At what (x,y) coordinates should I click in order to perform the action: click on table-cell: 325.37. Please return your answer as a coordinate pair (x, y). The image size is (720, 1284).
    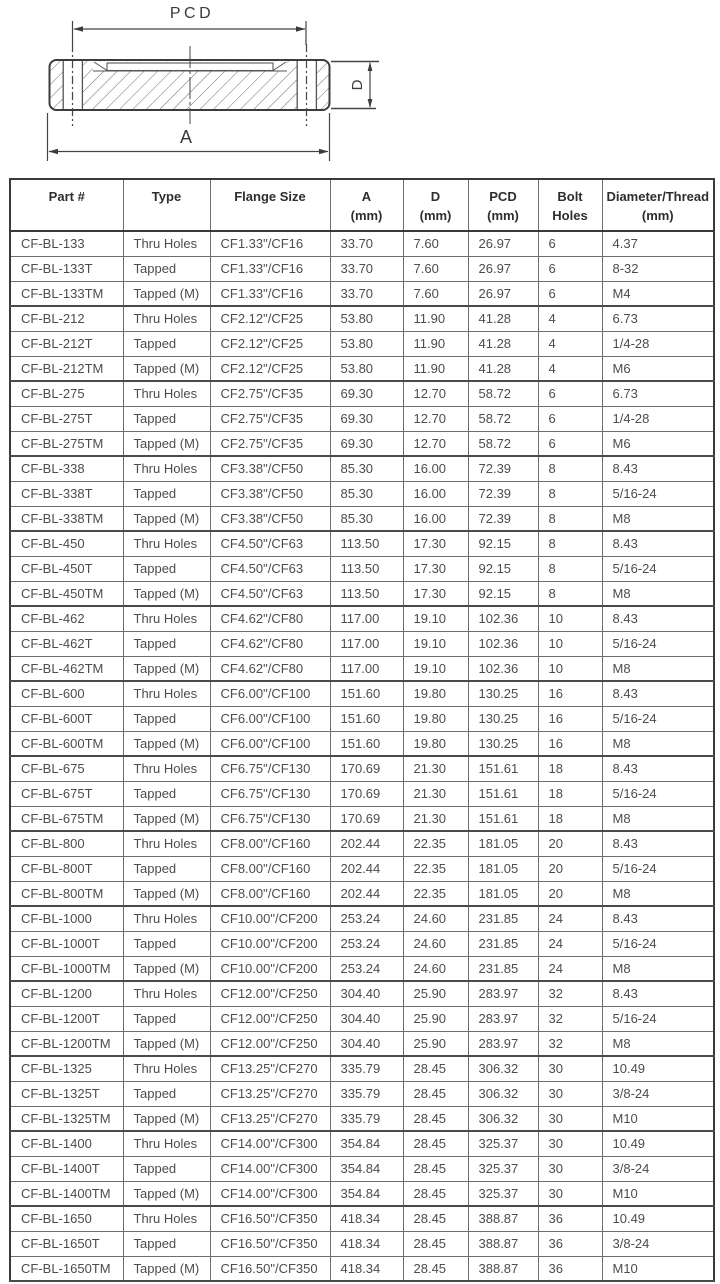
    Looking at the image, I should click on (503, 1193).